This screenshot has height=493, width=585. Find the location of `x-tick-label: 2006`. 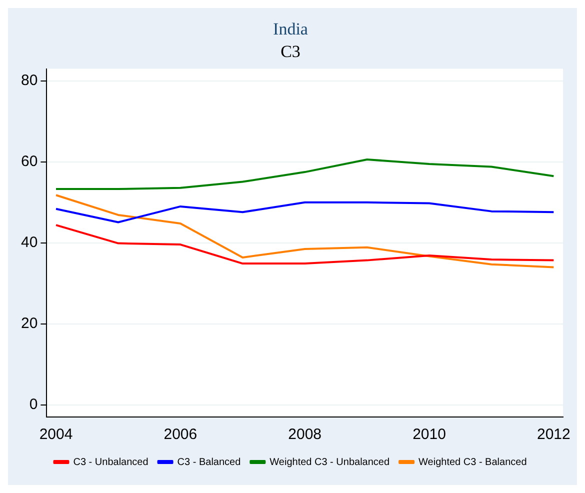

x-tick-label: 2006 is located at coordinates (181, 435).